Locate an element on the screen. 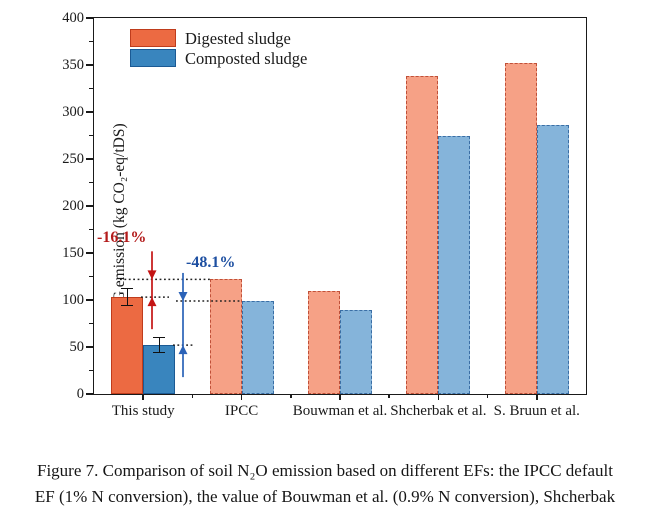 The width and height of the screenshot is (650, 524). bar-digested-sludge-ipcc is located at coordinates (225, 336).